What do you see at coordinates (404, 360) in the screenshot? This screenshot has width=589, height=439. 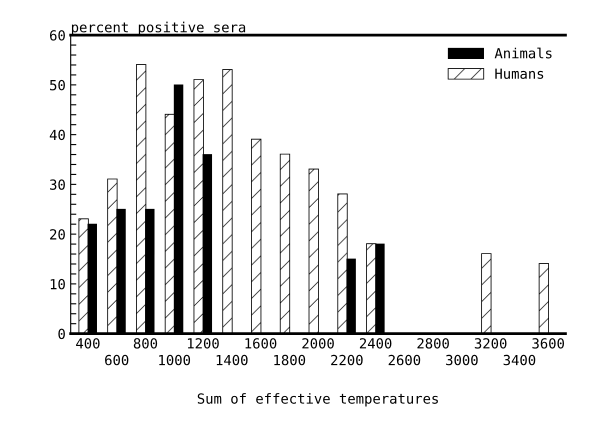 I see `x-tick-label: 2600` at bounding box center [404, 360].